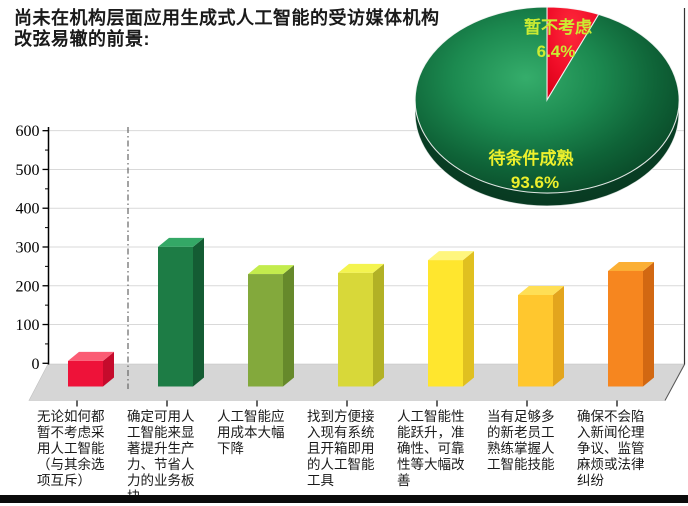 The width and height of the screenshot is (688, 506). I want to click on pie-slice-large-label: 待条件成熟, so click(531, 158).